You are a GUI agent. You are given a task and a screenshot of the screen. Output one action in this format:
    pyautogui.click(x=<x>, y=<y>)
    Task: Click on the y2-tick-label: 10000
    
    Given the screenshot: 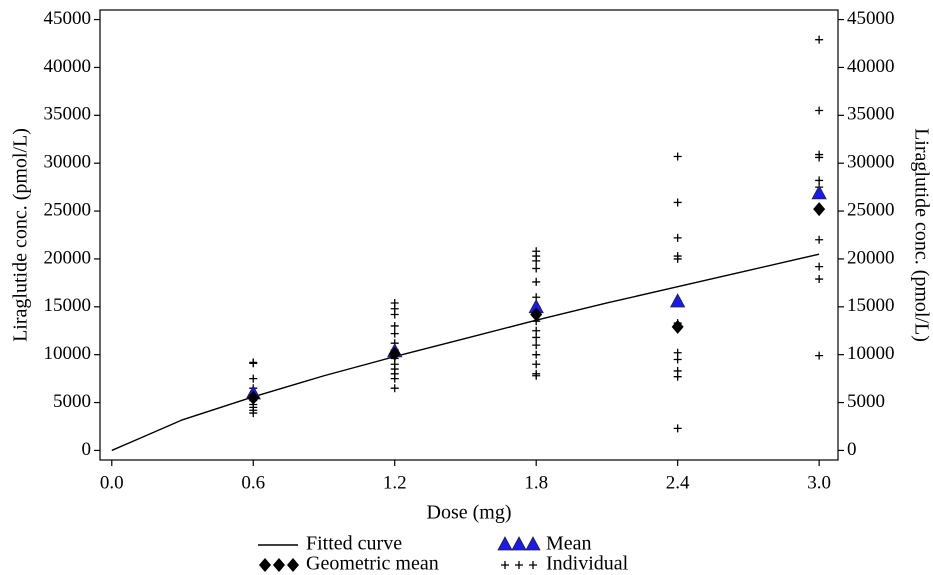 What is the action you would take?
    pyautogui.click(x=871, y=353)
    